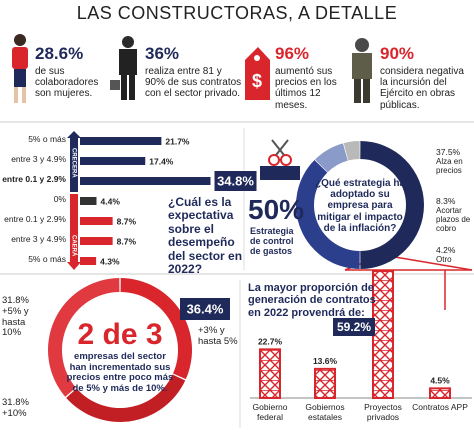 The image size is (474, 432). Describe the element at coordinates (15, 322) in the screenshot. I see `category-label: +5% y hasta 10%` at that location.